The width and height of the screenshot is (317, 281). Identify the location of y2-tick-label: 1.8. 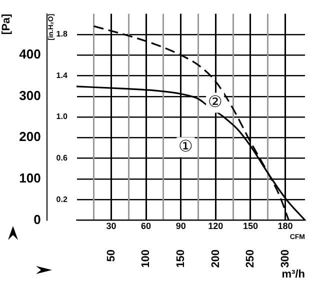
(62, 34).